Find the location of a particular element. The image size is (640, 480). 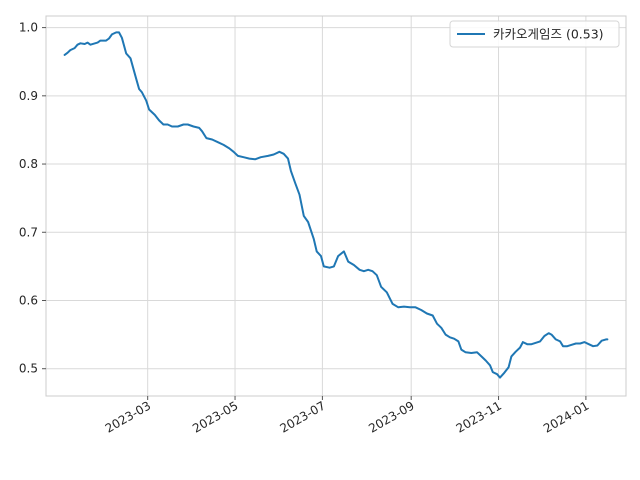

legend-box is located at coordinates (534, 34).